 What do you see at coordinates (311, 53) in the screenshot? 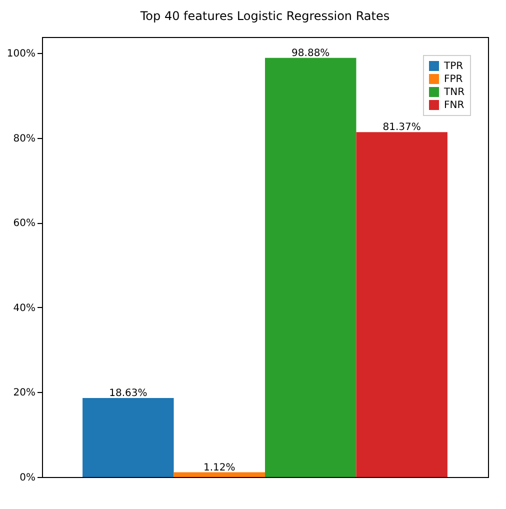
I see `data-label: 98.88%` at bounding box center [311, 53].